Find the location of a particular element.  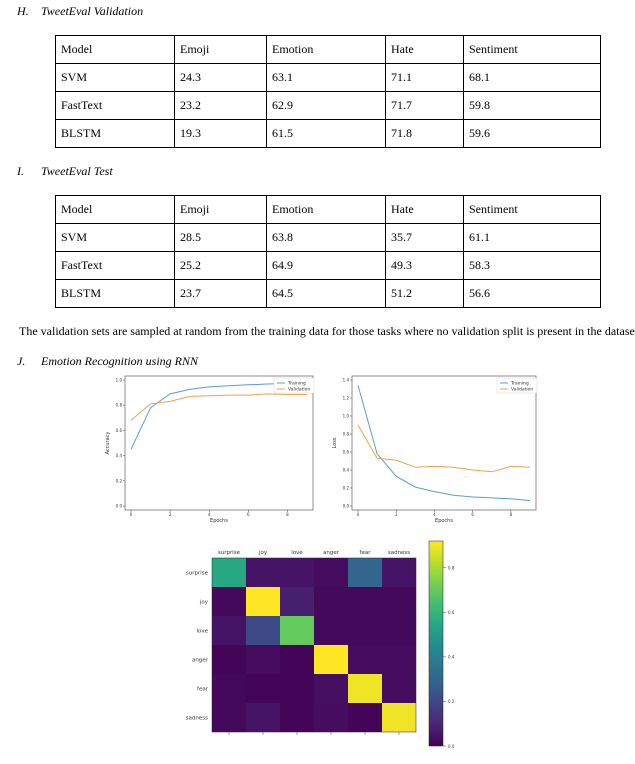

column-label: love is located at coordinates (297, 553).